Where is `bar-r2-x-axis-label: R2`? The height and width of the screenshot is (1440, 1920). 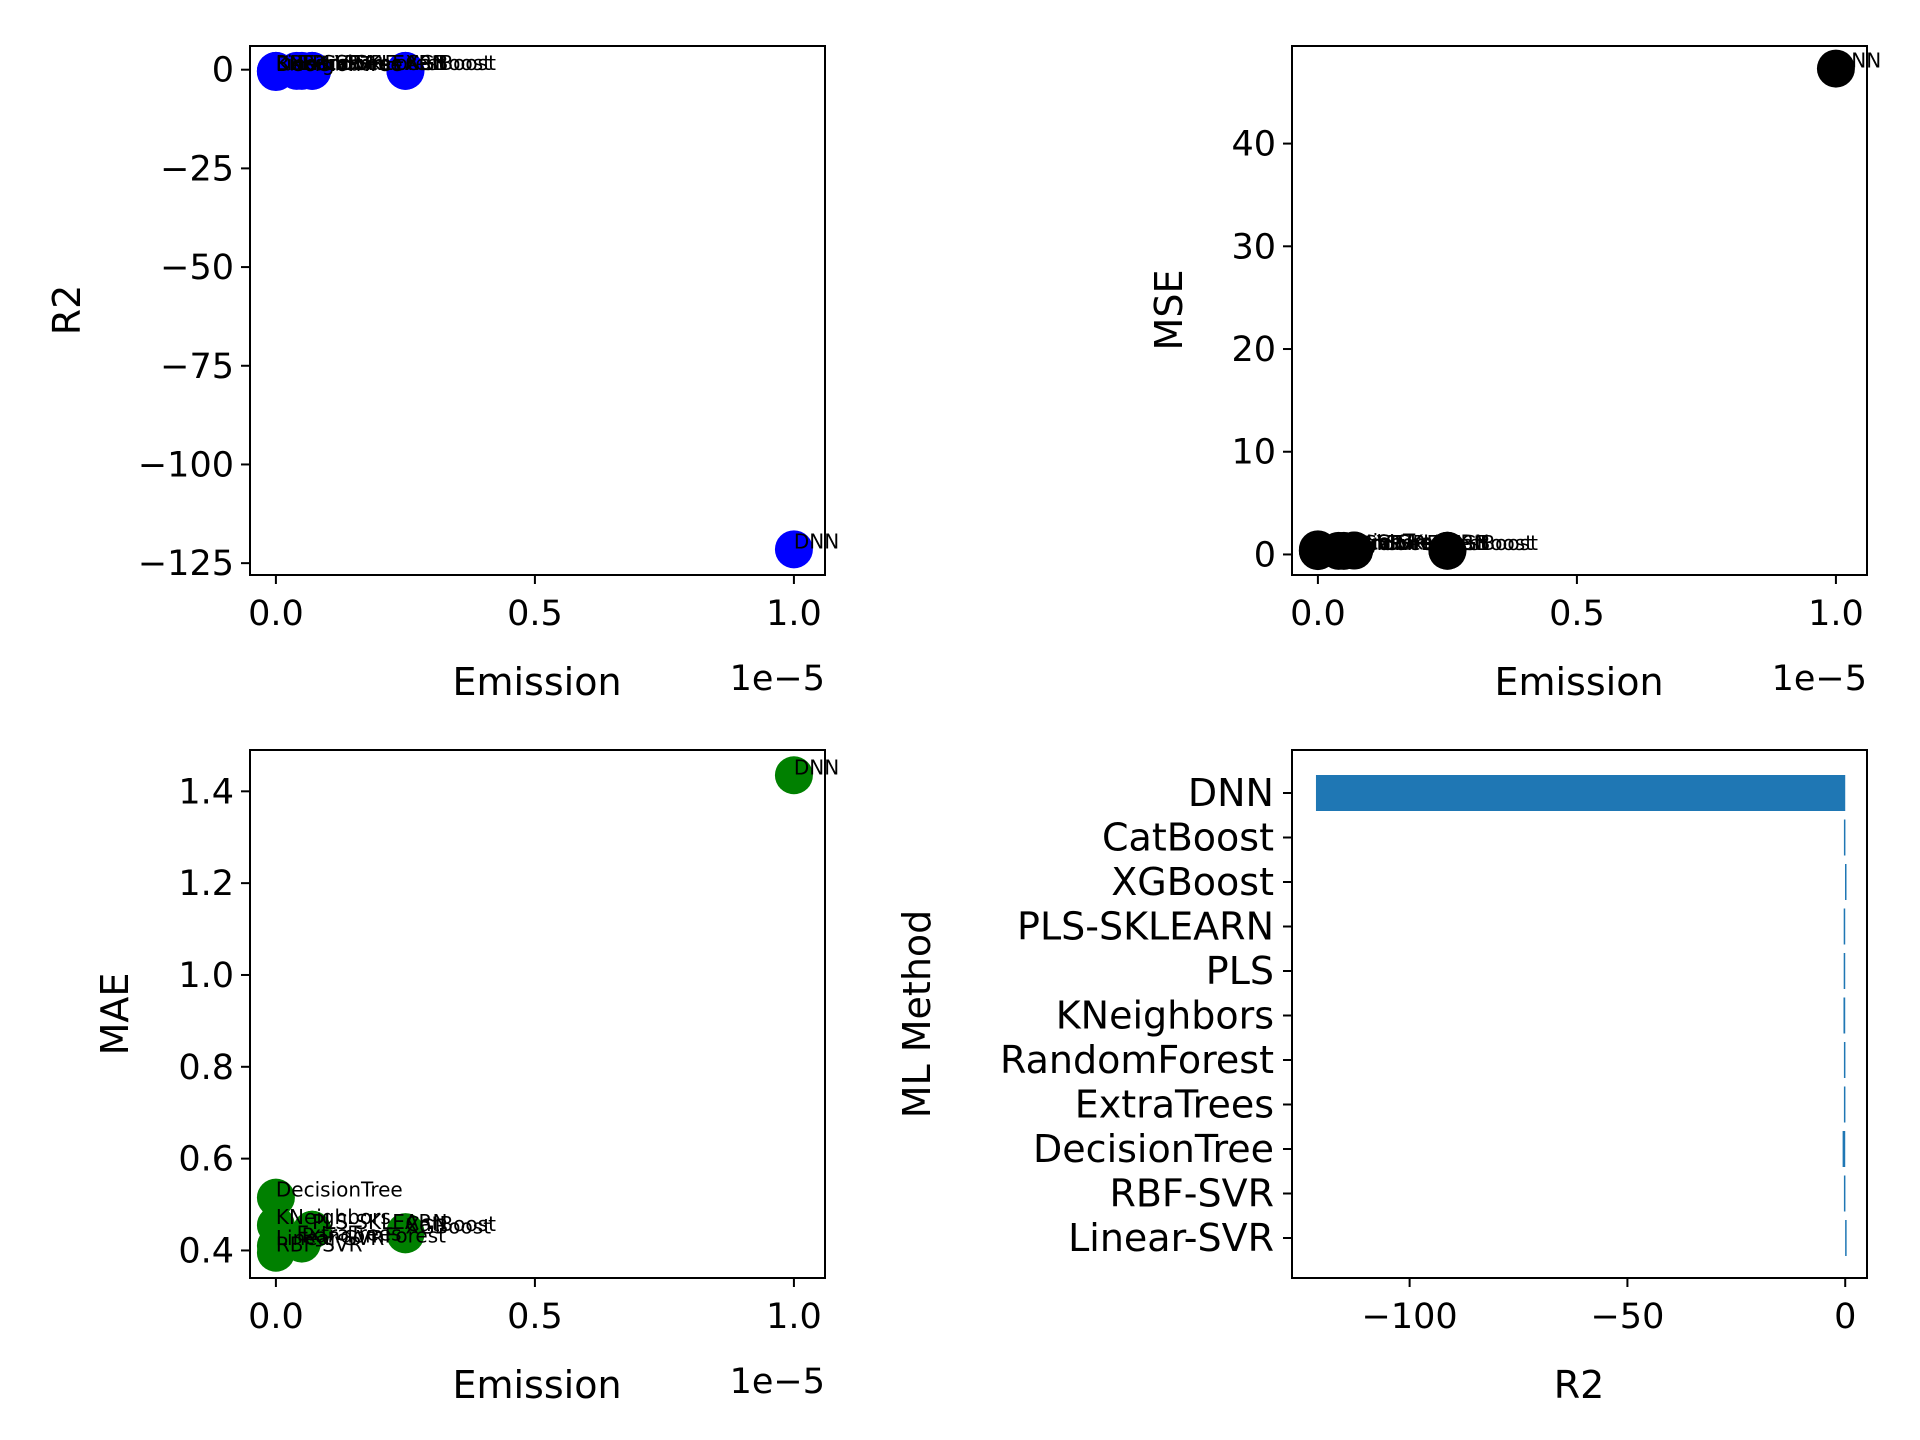
bar-r2-x-axis-label: R2 is located at coordinates (1579, 1385).